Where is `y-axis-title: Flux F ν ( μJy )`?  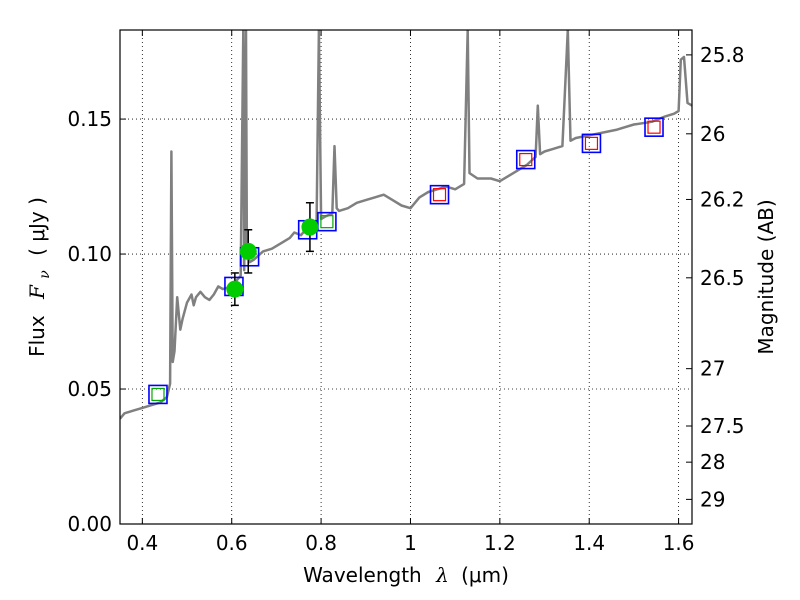 y-axis-title: Flux F ν ( μJy ) is located at coordinates (39, 277).